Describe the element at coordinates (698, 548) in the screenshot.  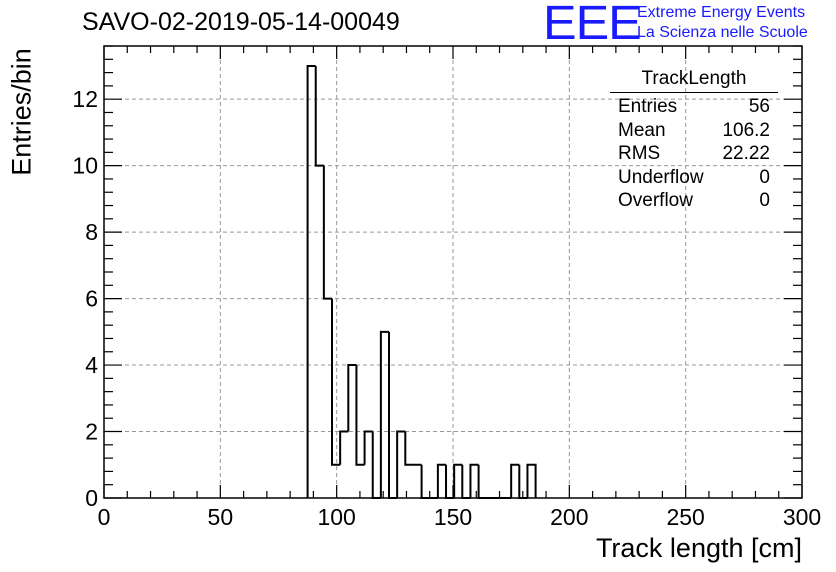
I see `x-axis-label: Track length [cm]` at that location.